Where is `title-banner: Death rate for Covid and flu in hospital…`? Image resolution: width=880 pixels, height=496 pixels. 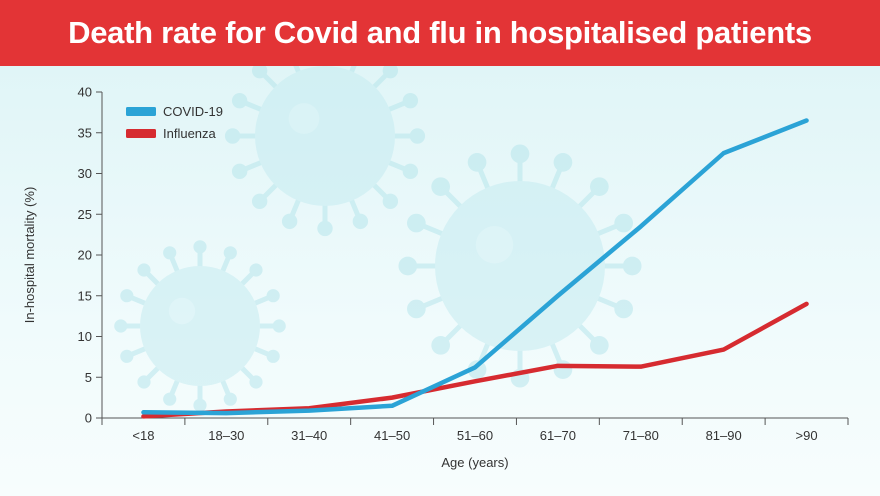 title-banner: Death rate for Covid and flu in hospital… is located at coordinates (440, 33).